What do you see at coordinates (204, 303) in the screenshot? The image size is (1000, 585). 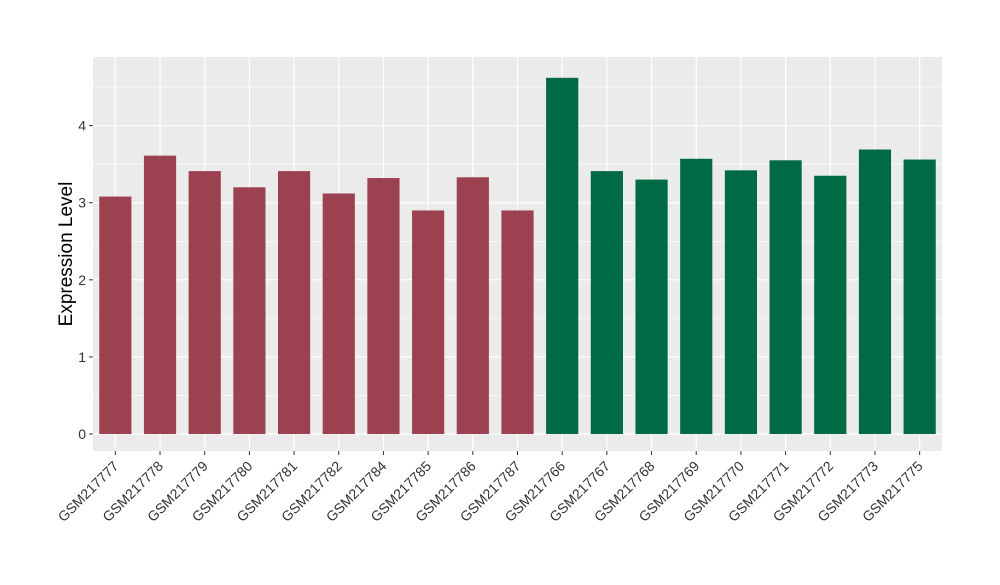 I see `bar-gsm217779` at bounding box center [204, 303].